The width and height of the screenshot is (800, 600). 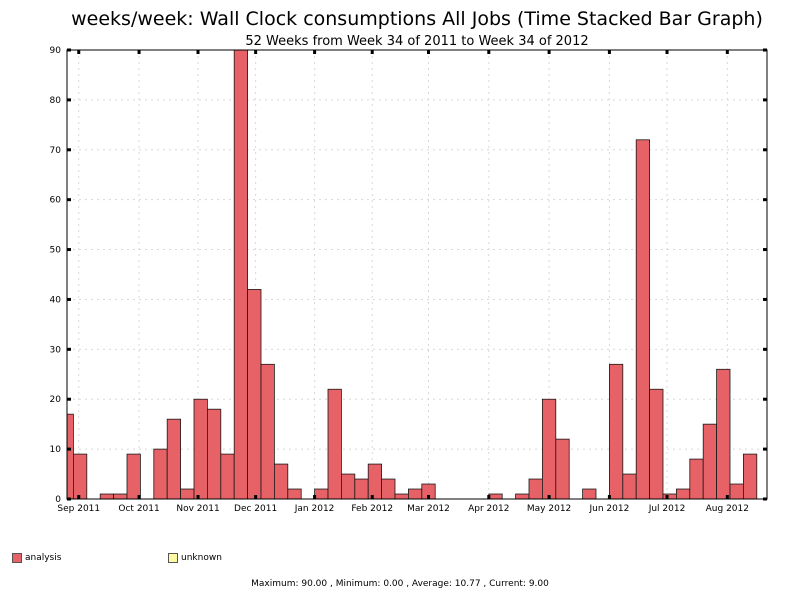 I want to click on x-tick-label: Jan 2012, so click(x=314, y=509).